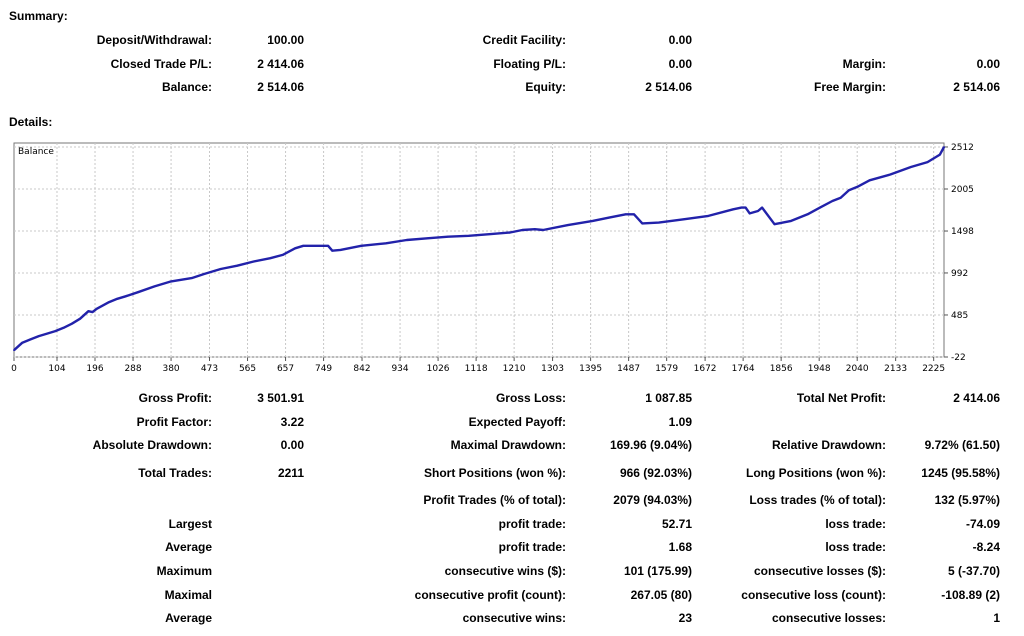 The image size is (1024, 636). What do you see at coordinates (552, 369) in the screenshot?
I see `x-tick-label: 1303` at bounding box center [552, 369].